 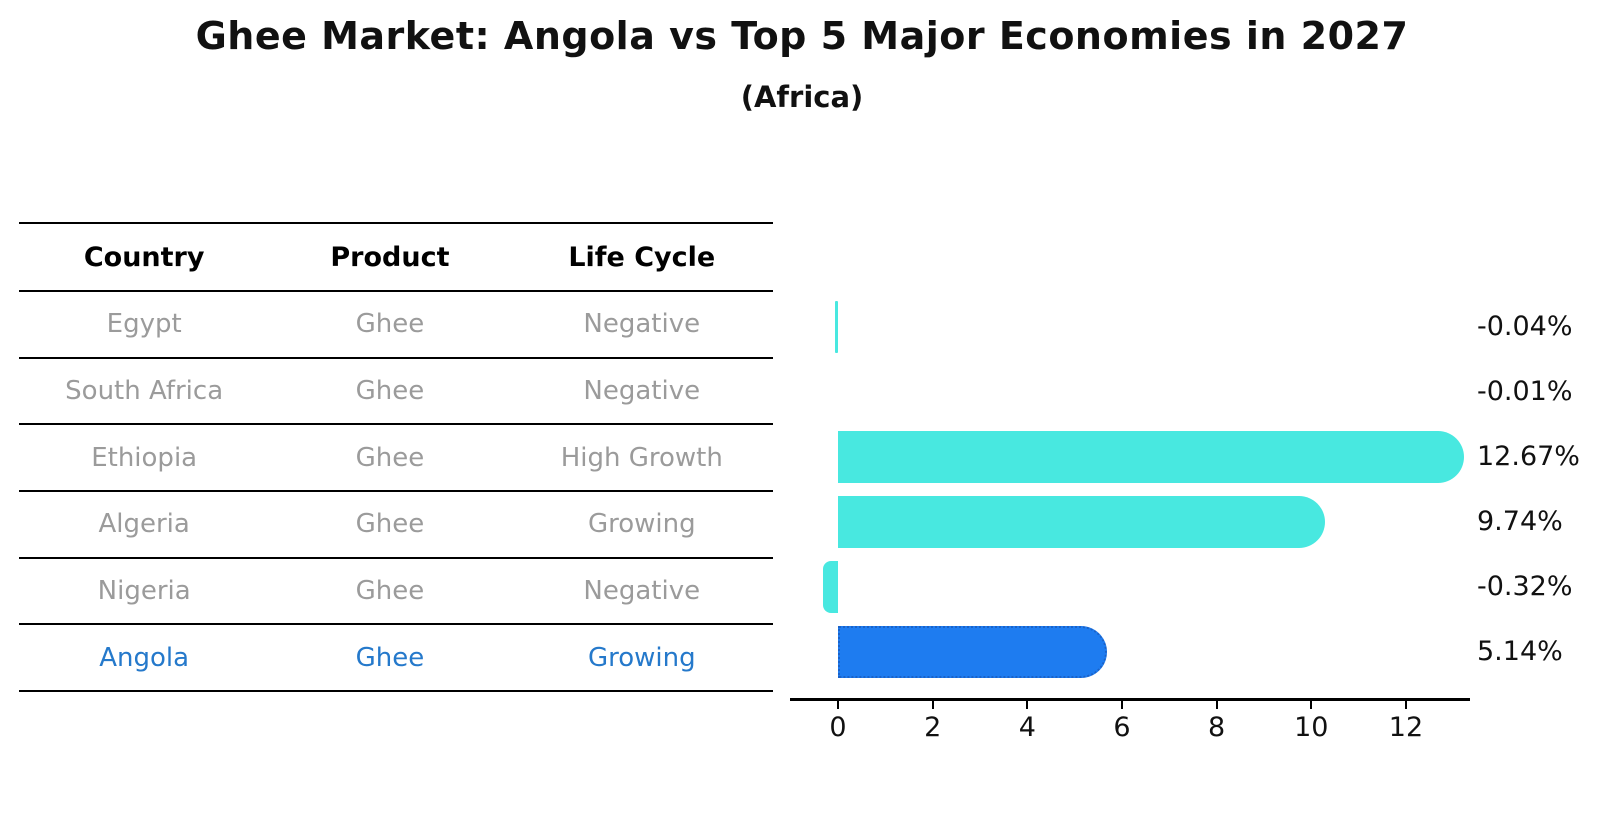 What do you see at coordinates (390, 257) in the screenshot?
I see `table-header-product: Product` at bounding box center [390, 257].